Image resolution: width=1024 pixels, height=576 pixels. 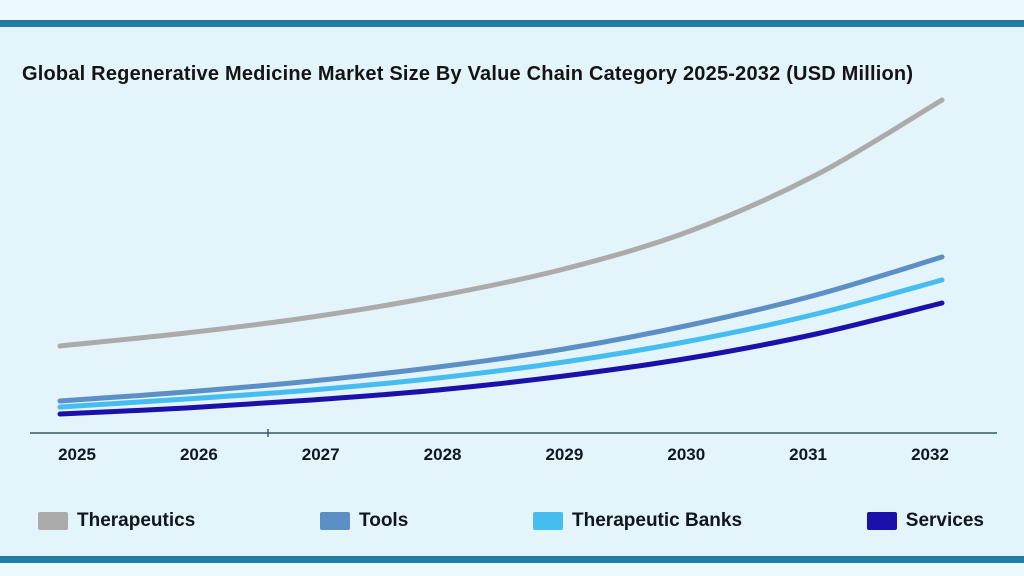 I want to click on legend-item-therapeutics: Therapeutics, so click(x=116, y=521).